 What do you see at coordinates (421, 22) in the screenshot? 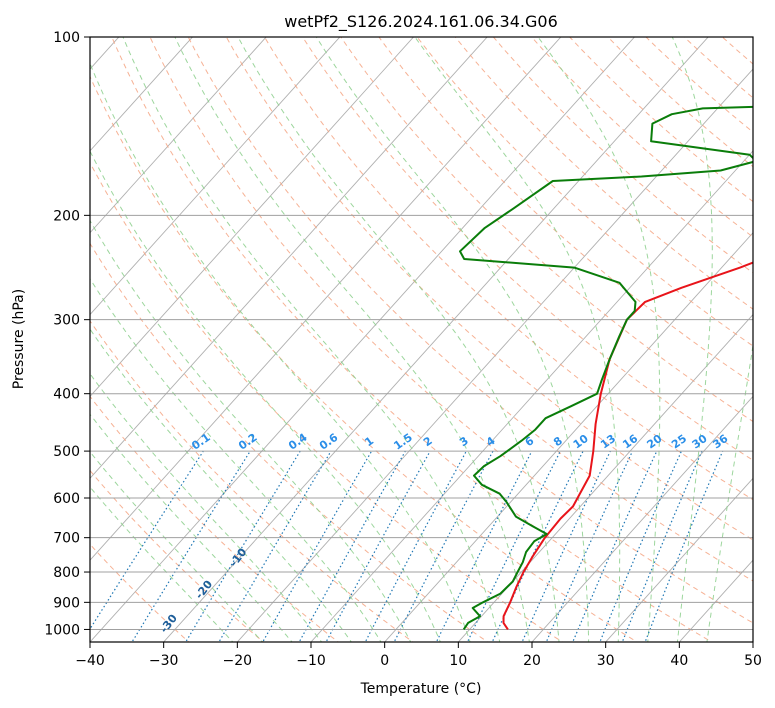
I see `chart-title: wetPf2_S126.2024.161.06.34.G06` at bounding box center [421, 22].